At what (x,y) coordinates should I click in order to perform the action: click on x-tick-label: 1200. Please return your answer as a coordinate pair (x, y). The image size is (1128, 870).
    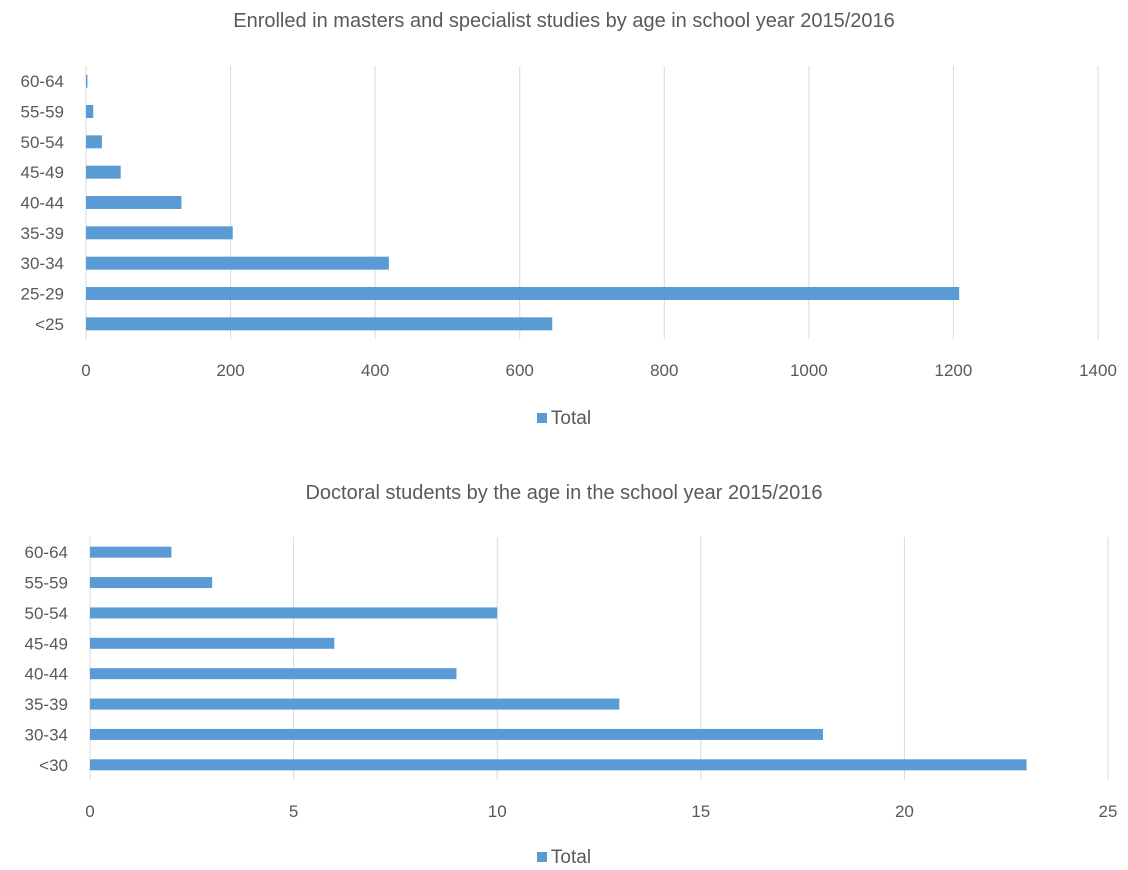
    Looking at the image, I should click on (954, 370).